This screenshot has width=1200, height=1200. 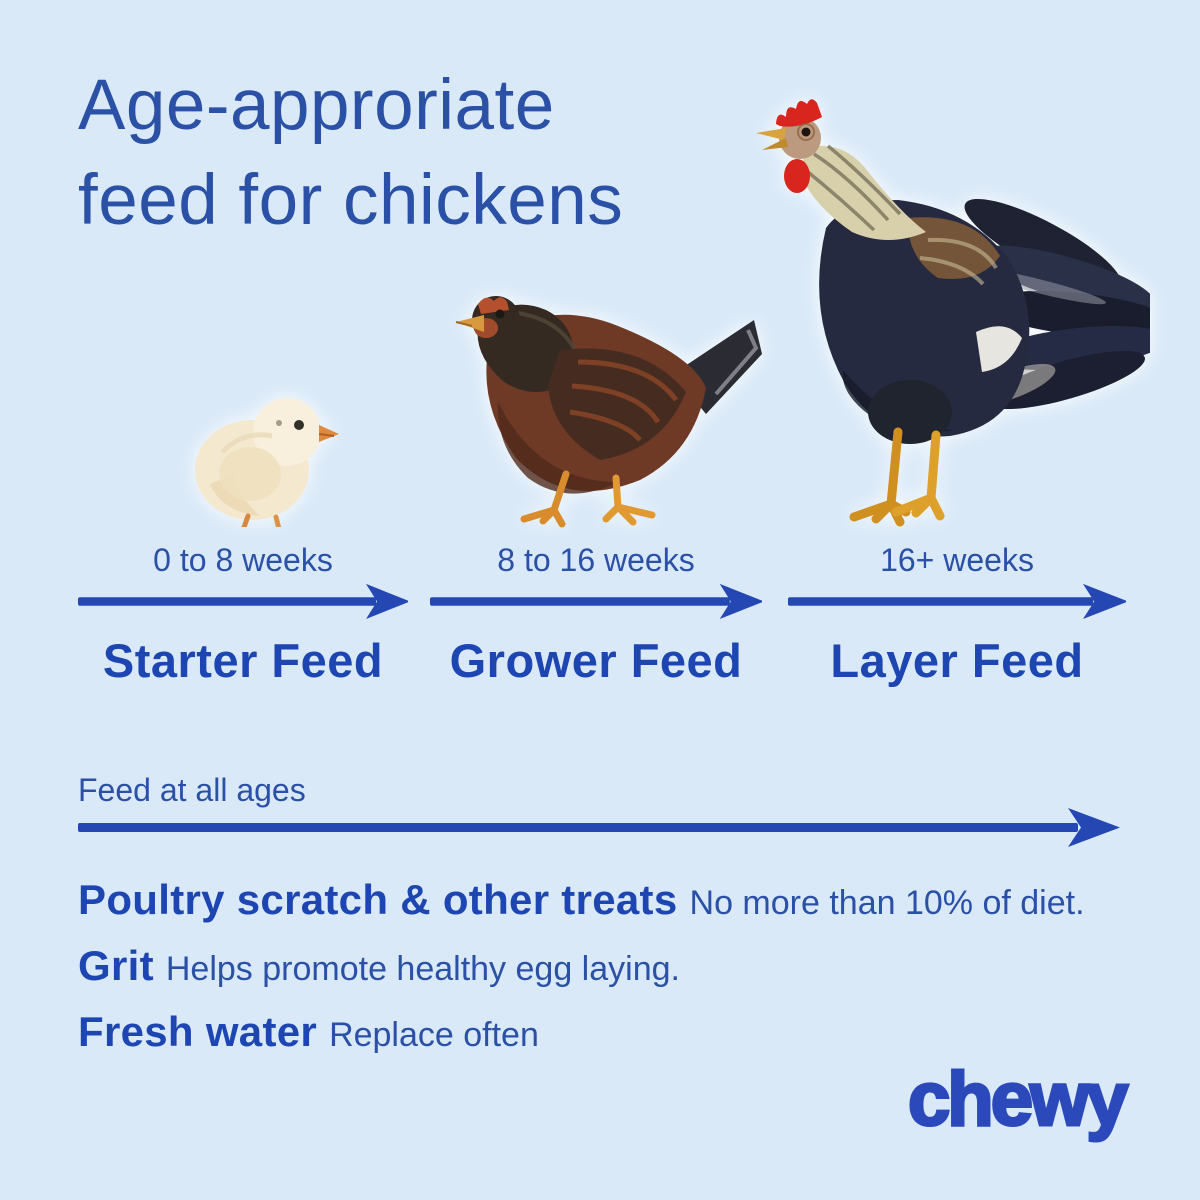 What do you see at coordinates (422, 969) in the screenshot?
I see `note-grit-detail: Helps promote healthy egg laying.` at bounding box center [422, 969].